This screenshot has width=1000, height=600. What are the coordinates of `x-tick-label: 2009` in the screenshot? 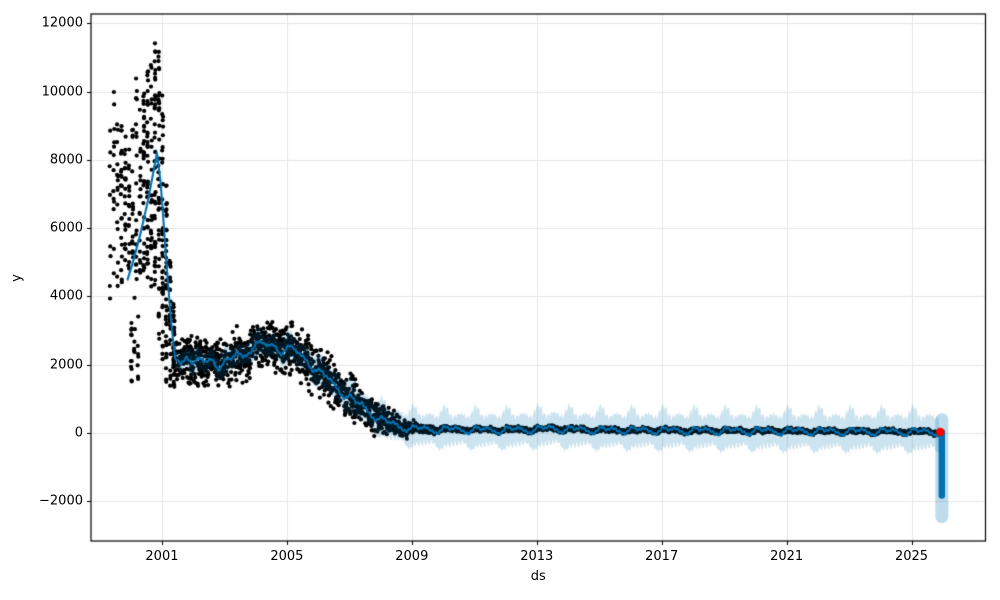 It's located at (412, 556).